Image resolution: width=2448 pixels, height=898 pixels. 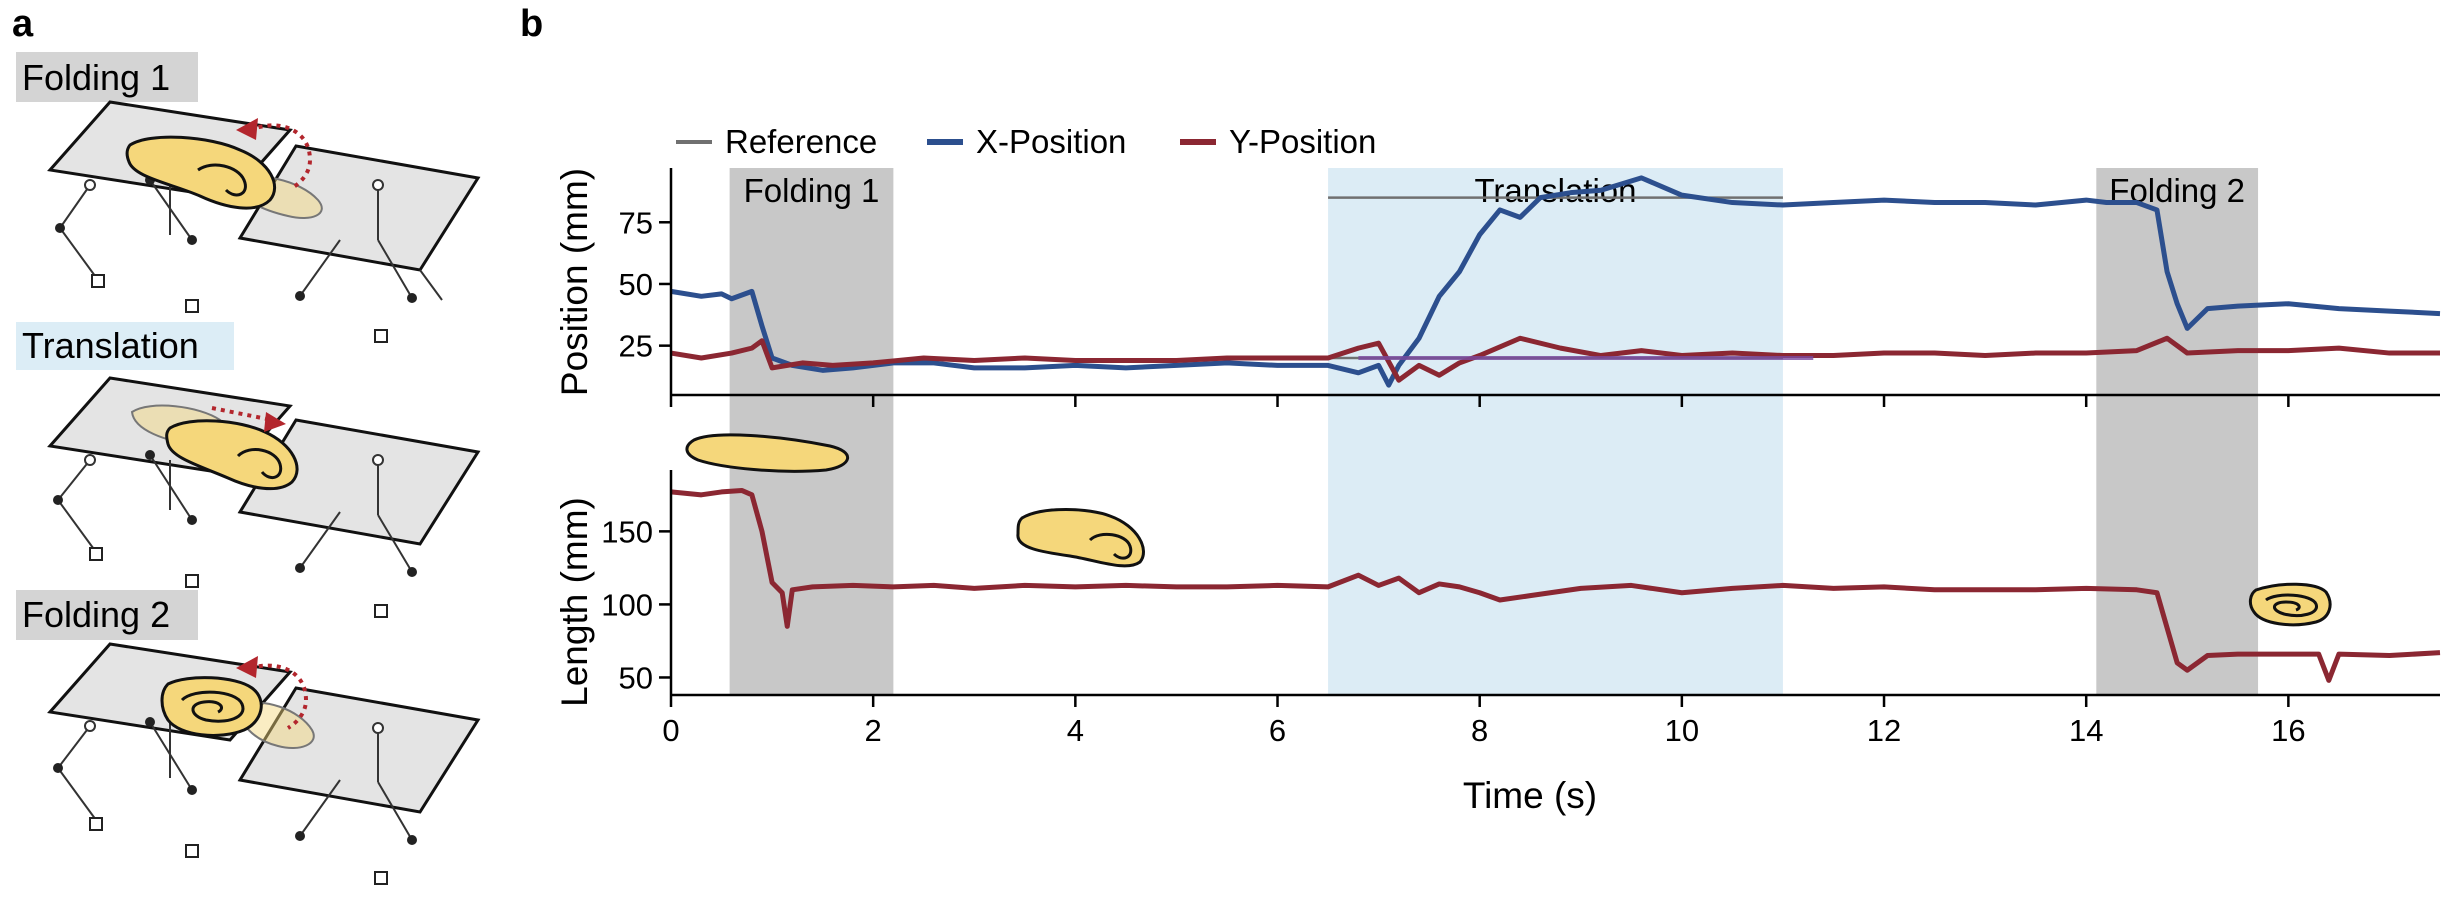 What do you see at coordinates (1555, 359) in the screenshot?
I see `series-line-y-position` at bounding box center [1555, 359].